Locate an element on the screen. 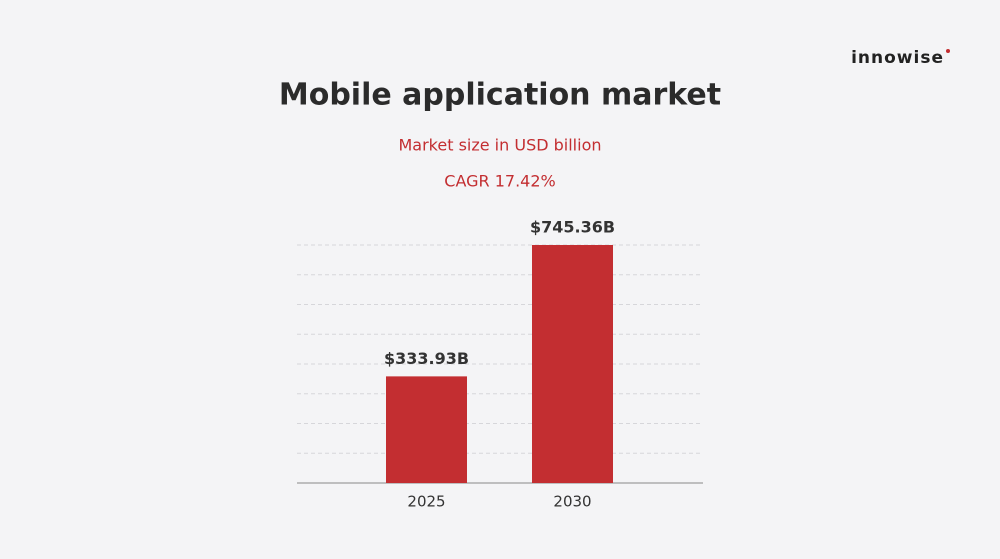  brand-dot is located at coordinates (948, 51).